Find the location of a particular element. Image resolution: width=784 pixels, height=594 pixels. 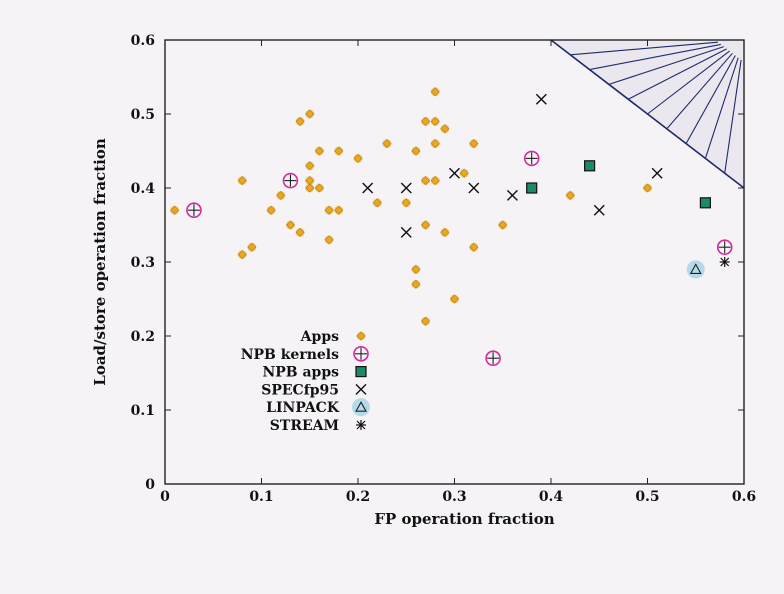

legend-symbol-linpack is located at coordinates (361, 407).